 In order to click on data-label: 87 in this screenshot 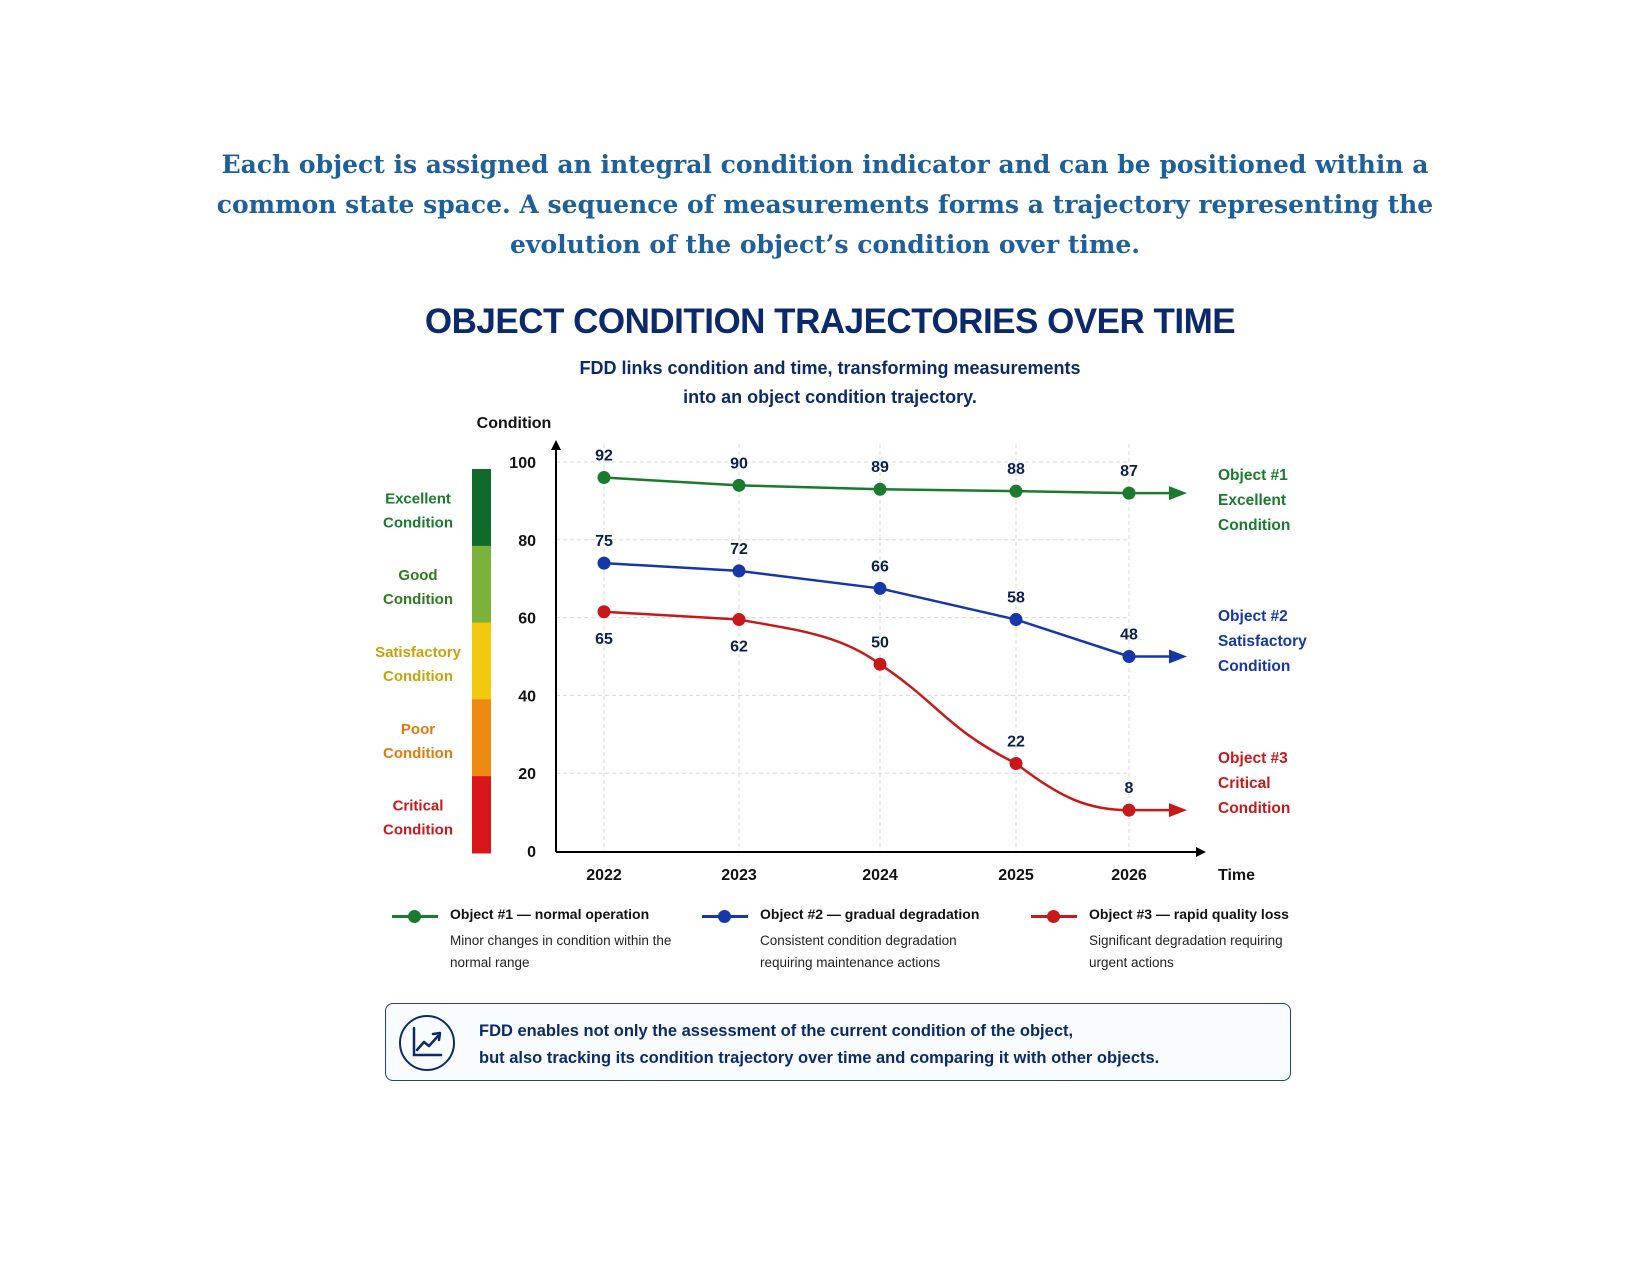, I will do `click(1129, 471)`.